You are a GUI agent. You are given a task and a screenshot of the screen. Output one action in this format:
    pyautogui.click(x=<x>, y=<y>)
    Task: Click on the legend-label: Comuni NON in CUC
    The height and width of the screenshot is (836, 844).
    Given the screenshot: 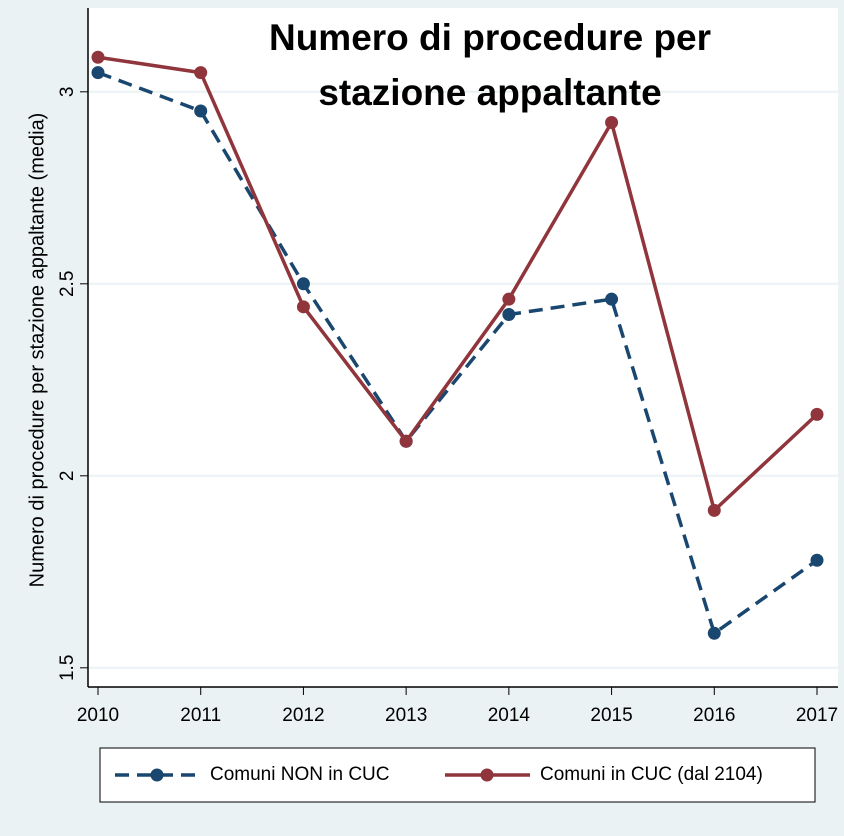 What is the action you would take?
    pyautogui.click(x=299, y=774)
    